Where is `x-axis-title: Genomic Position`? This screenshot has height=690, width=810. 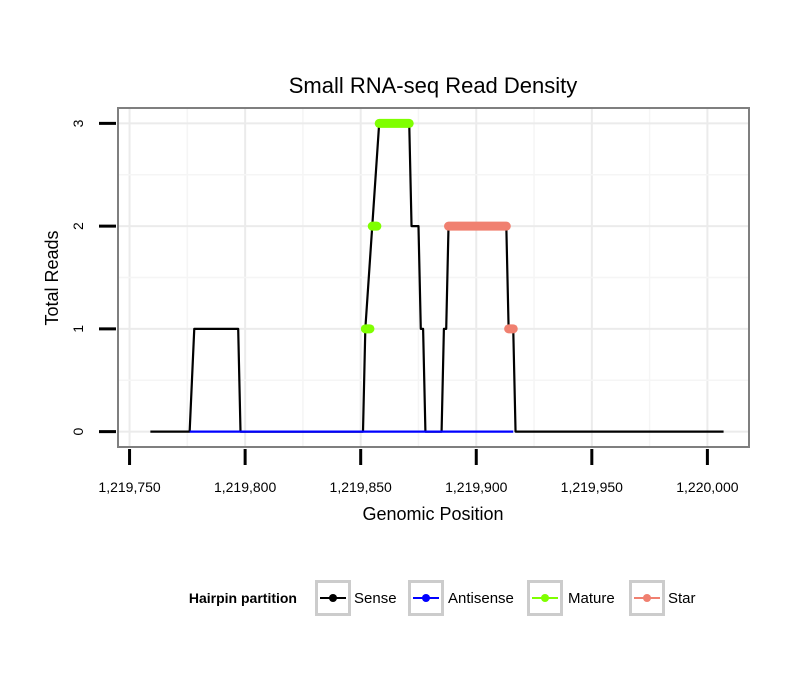 x-axis-title: Genomic Position is located at coordinates (432, 514).